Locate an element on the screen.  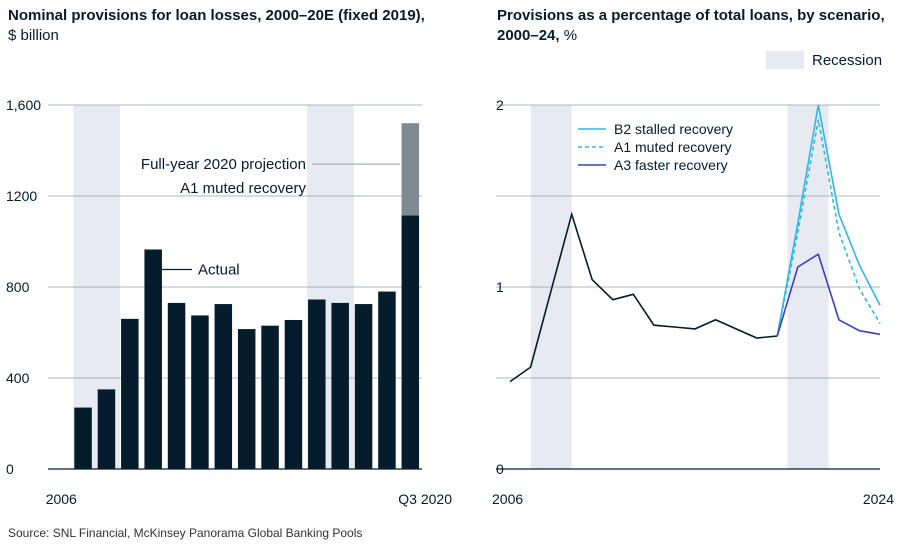
right-x-tick-label: 2024 is located at coordinates (878, 499).